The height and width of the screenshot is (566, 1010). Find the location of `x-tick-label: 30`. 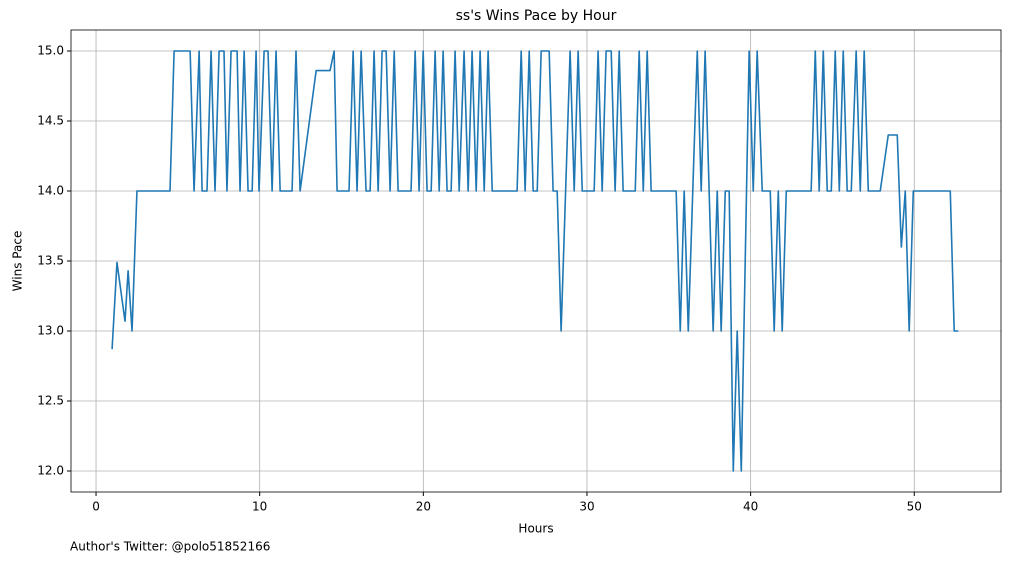

x-tick-label: 30 is located at coordinates (586, 507).